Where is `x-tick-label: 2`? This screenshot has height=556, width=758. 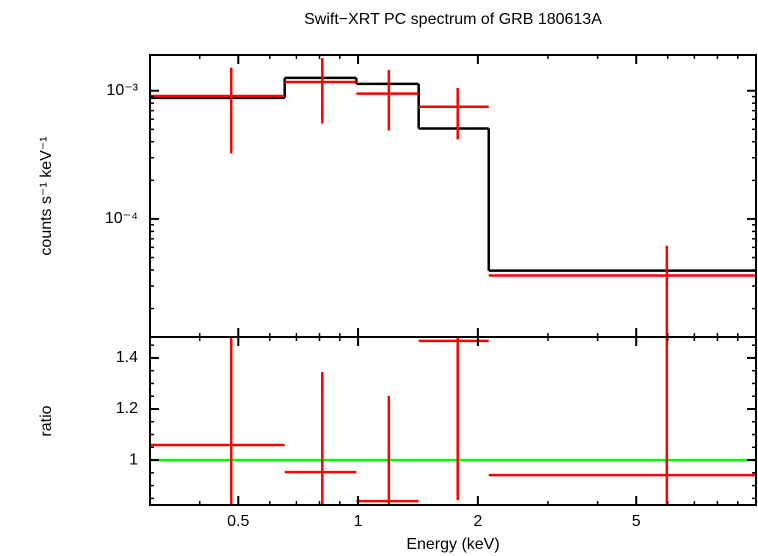 x-tick-label: 2 is located at coordinates (477, 521).